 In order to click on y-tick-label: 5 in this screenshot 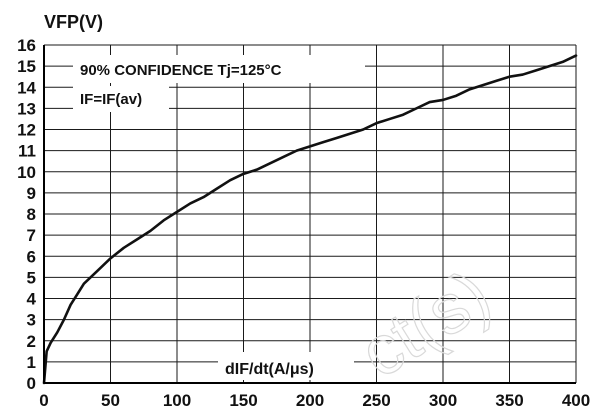, I will do `click(31, 277)`.